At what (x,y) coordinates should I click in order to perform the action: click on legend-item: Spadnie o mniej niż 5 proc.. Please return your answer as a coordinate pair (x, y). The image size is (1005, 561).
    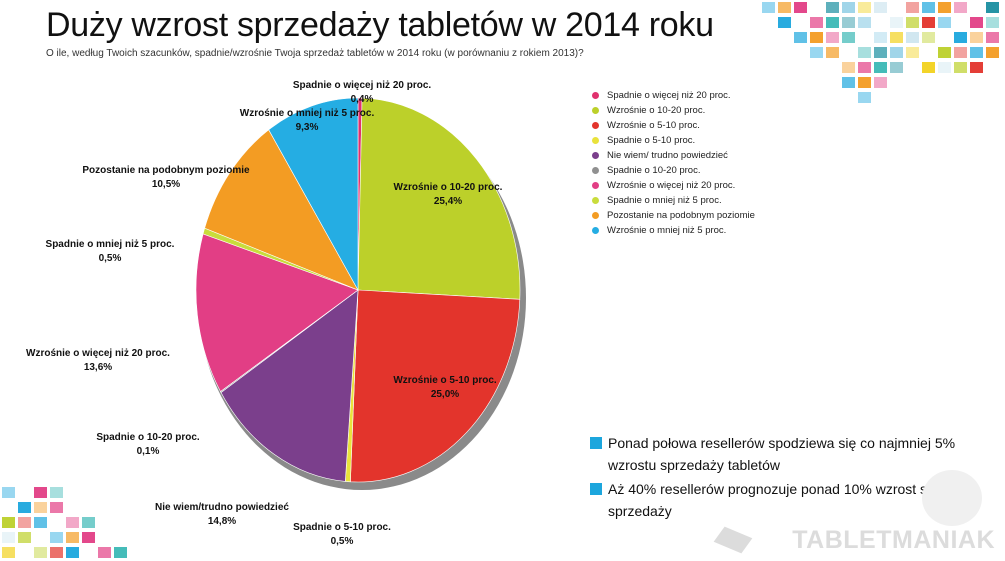
    Looking at the image, I should click on (673, 200).